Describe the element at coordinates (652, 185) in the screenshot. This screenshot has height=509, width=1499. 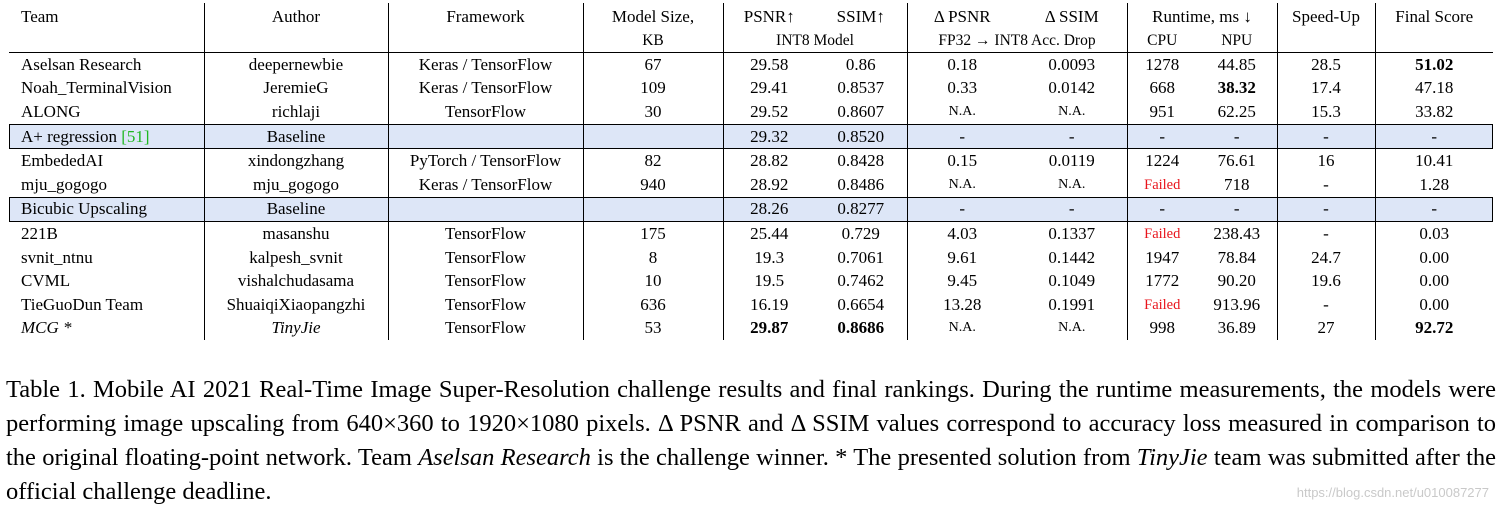
I see `cell-size: 940` at that location.